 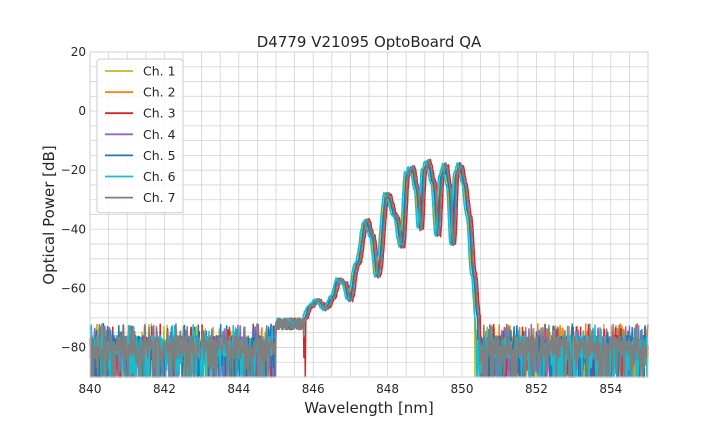 I want to click on legend: Ch. 1 Ch. 2 Ch. 3 Ch. 4 Ch. 5 Ch. 6 Ch. 7, so click(x=140, y=136).